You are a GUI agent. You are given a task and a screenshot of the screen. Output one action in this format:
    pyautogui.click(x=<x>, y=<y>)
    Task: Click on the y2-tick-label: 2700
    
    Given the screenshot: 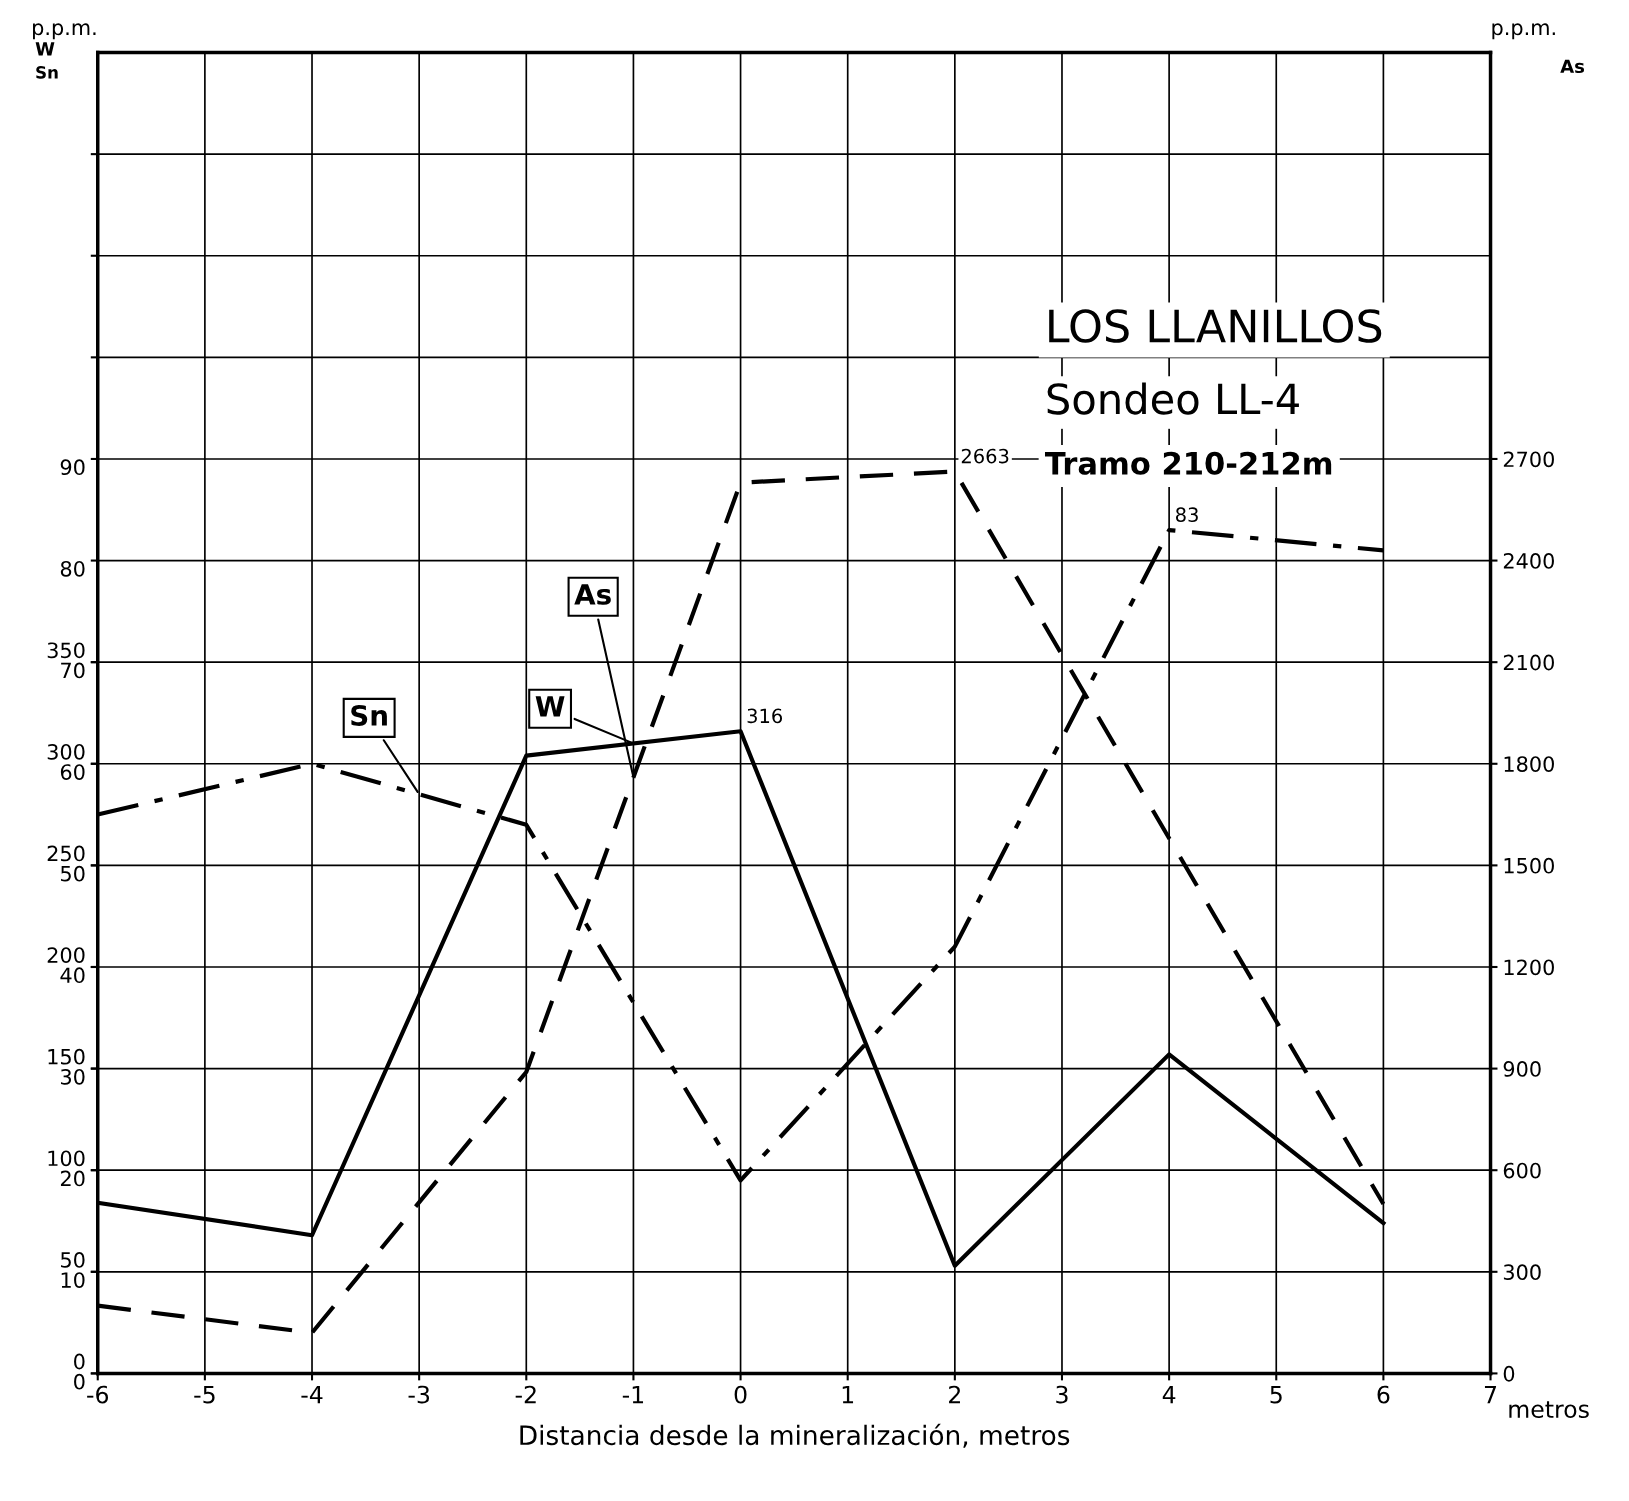 What is the action you would take?
    pyautogui.click(x=1528, y=459)
    